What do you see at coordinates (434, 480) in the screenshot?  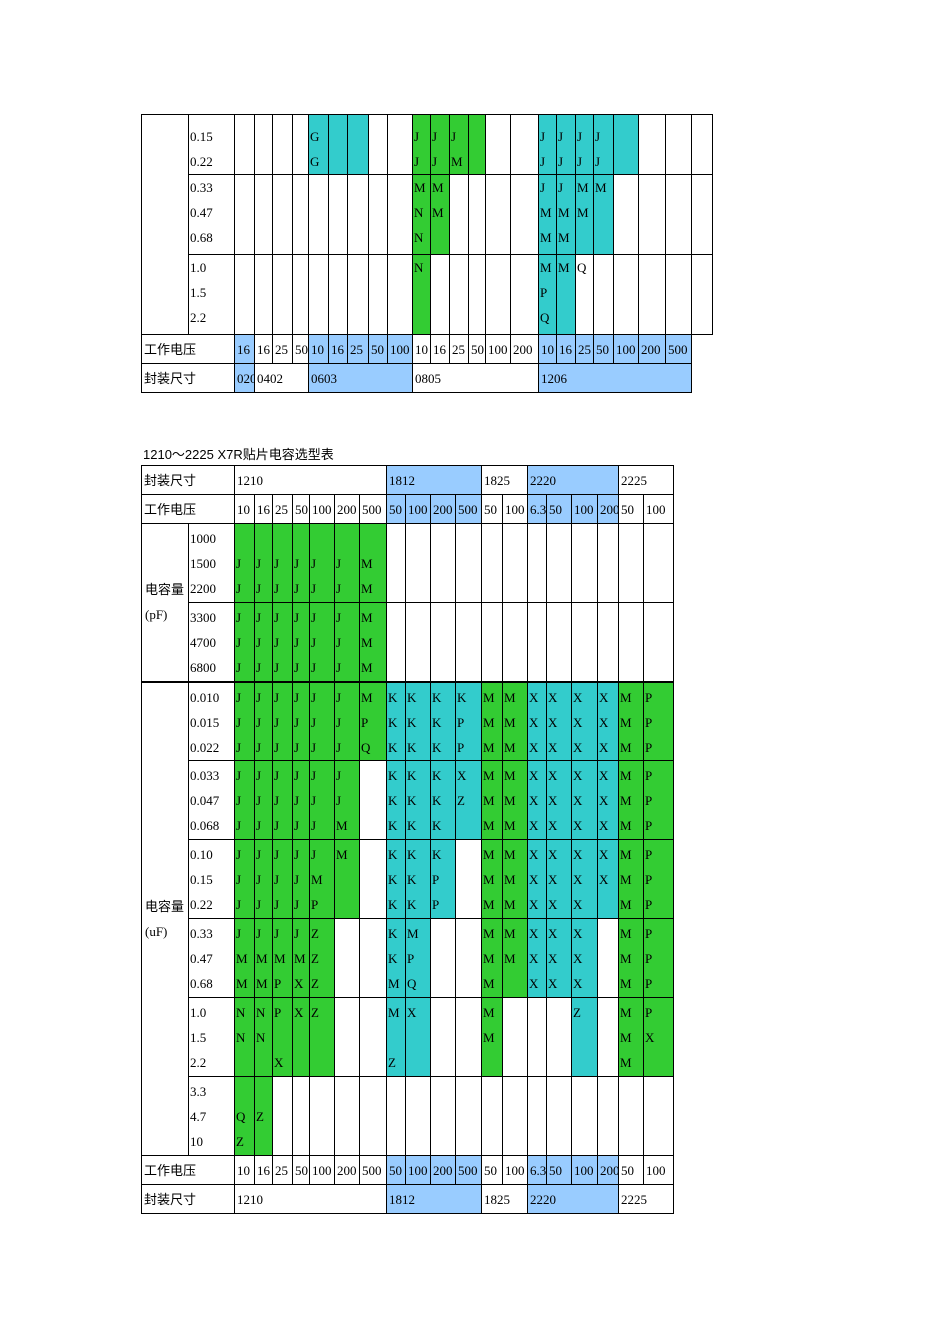 I see `size-value: 1812` at bounding box center [434, 480].